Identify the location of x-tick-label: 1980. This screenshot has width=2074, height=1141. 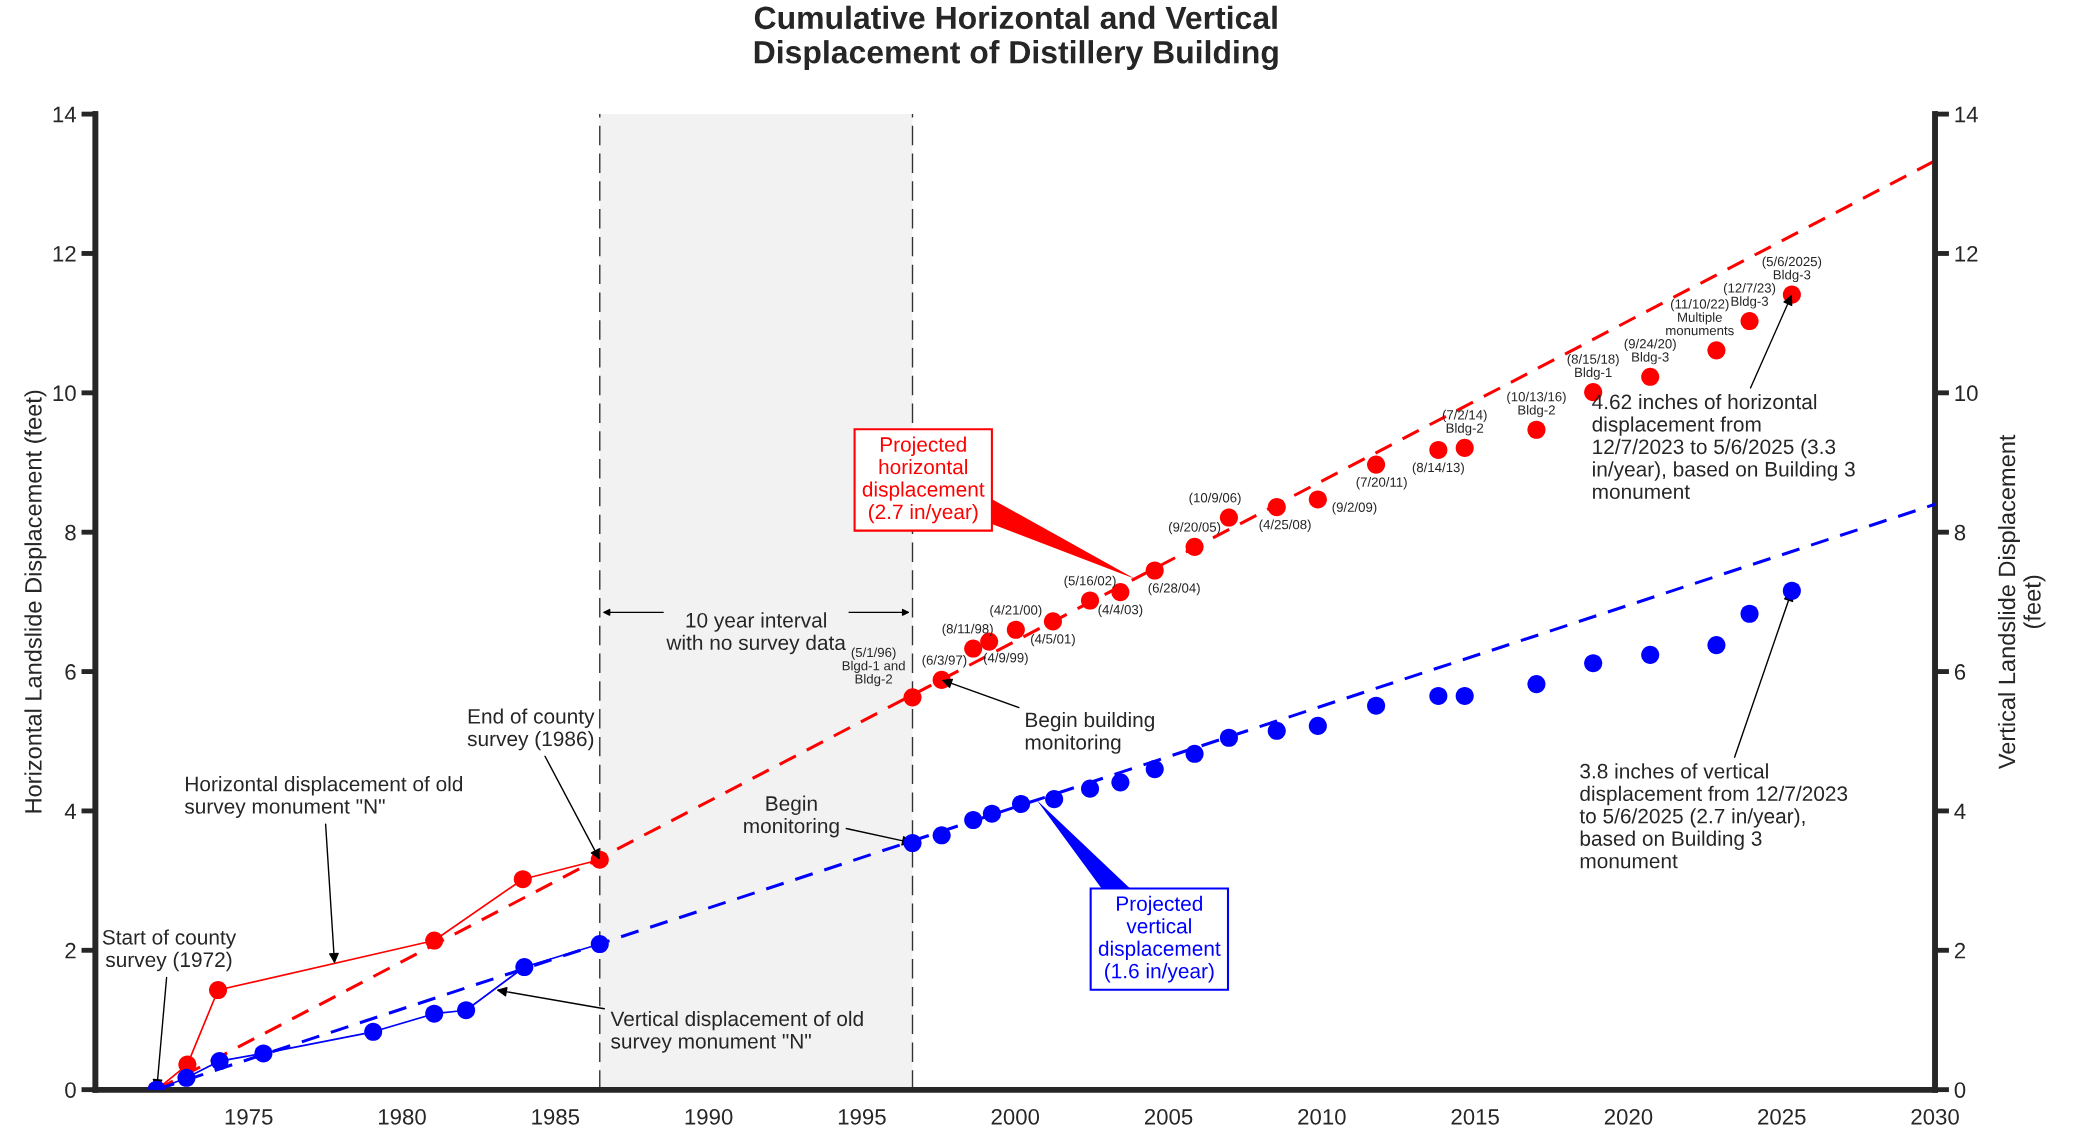
(402, 1116).